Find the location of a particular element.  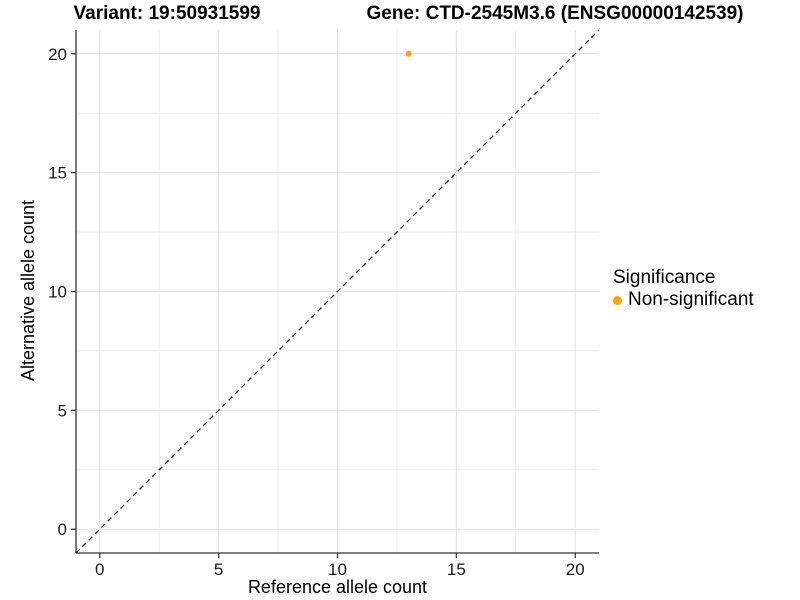

legend-item: Non-significant is located at coordinates (683, 300).